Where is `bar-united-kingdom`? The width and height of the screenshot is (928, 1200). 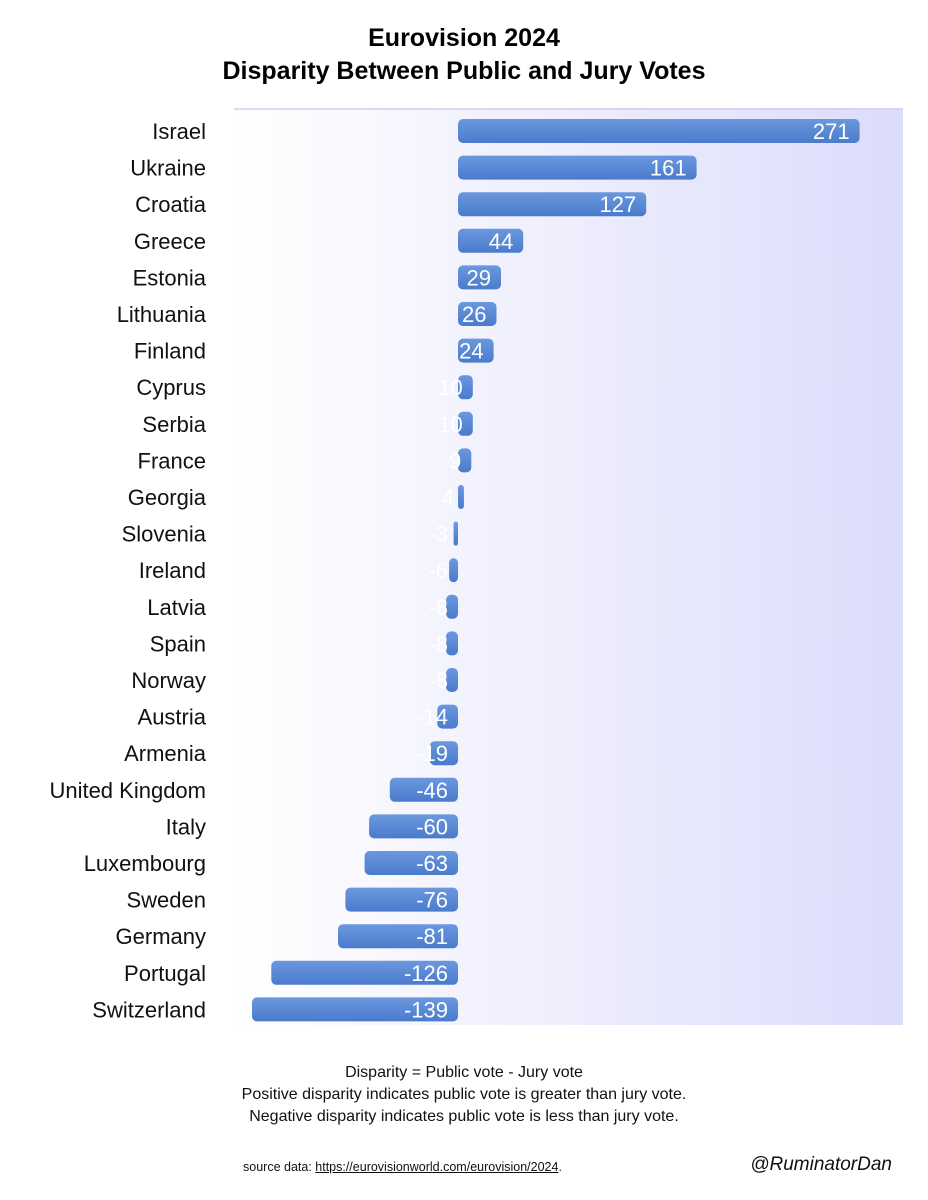 bar-united-kingdom is located at coordinates (423, 789).